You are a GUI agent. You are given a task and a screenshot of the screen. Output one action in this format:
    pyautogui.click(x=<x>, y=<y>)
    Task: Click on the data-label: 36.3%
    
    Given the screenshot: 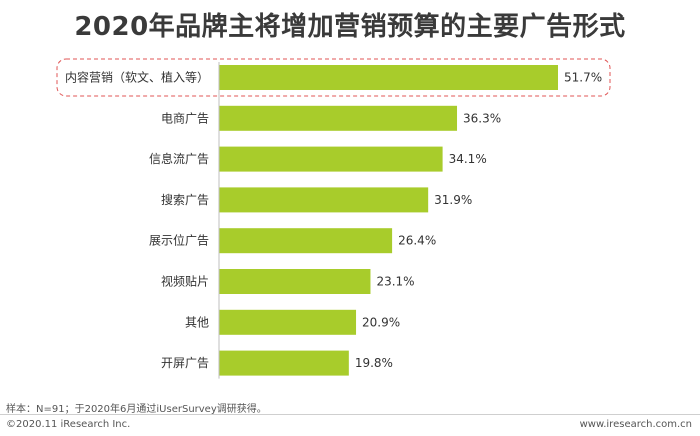 What is the action you would take?
    pyautogui.click(x=482, y=118)
    